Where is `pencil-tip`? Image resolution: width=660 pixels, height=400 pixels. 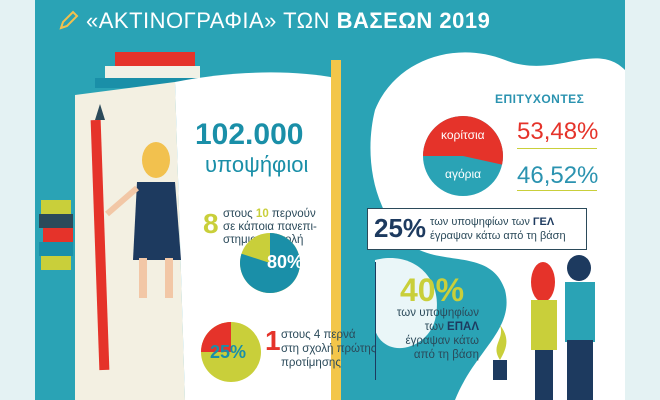 pencil-tip is located at coordinates (100, 112).